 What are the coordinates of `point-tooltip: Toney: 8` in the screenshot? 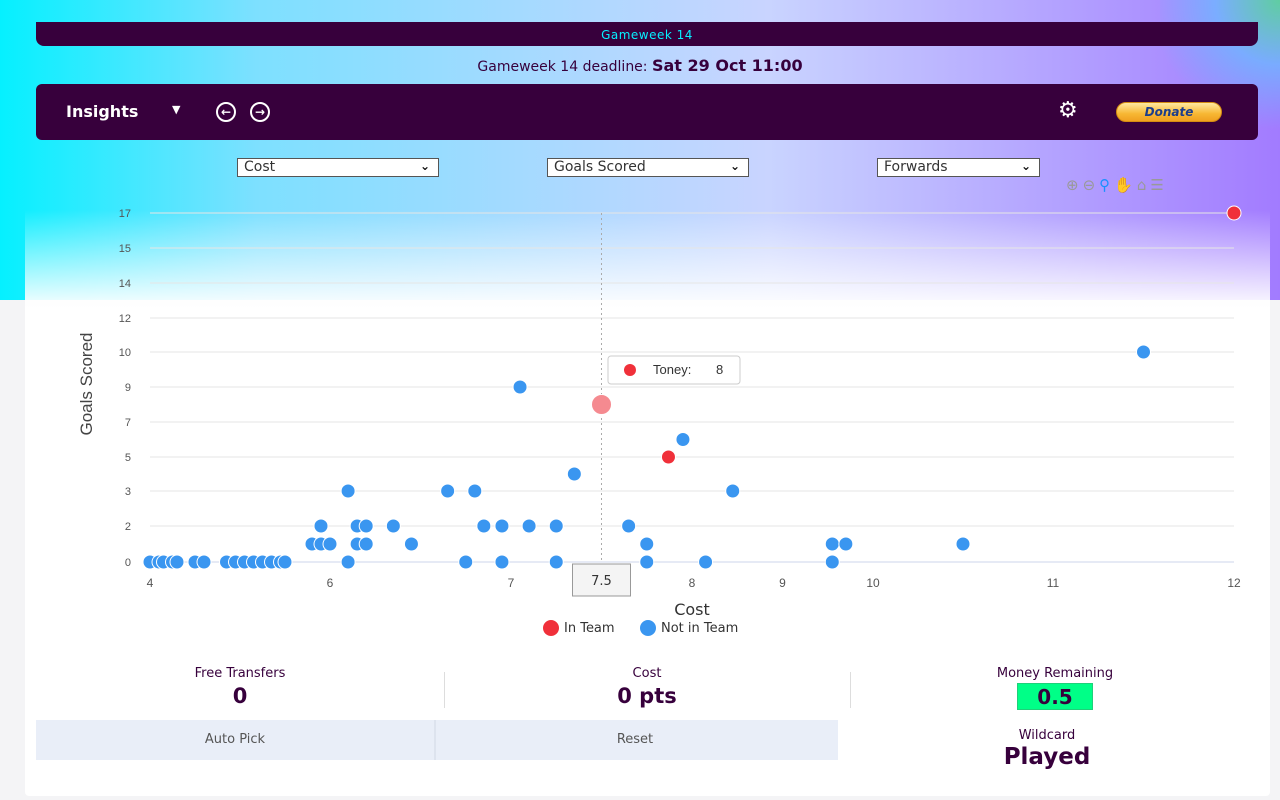 It's located at (674, 370).